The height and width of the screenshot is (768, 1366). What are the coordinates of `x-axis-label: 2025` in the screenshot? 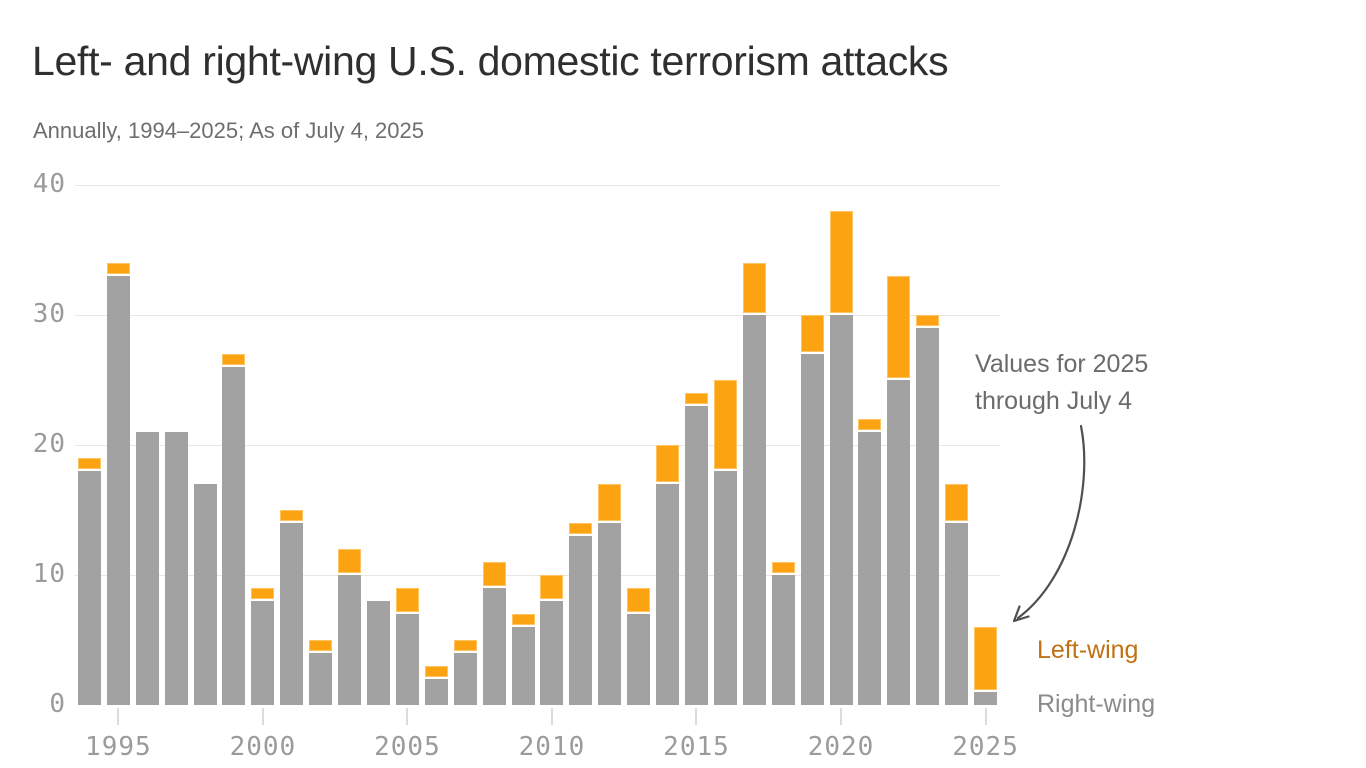 It's located at (985, 747).